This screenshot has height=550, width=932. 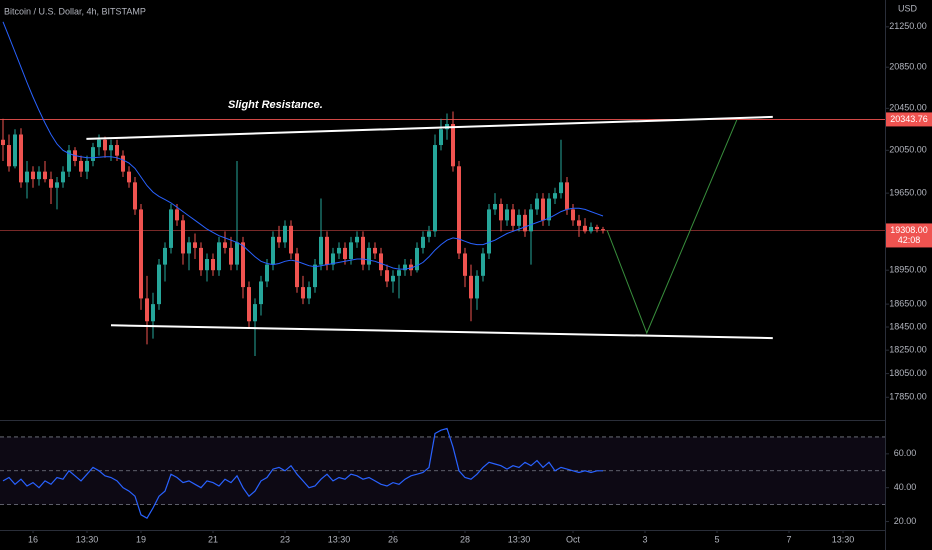 I want to click on x-tick-label: 5, so click(x=716, y=539).